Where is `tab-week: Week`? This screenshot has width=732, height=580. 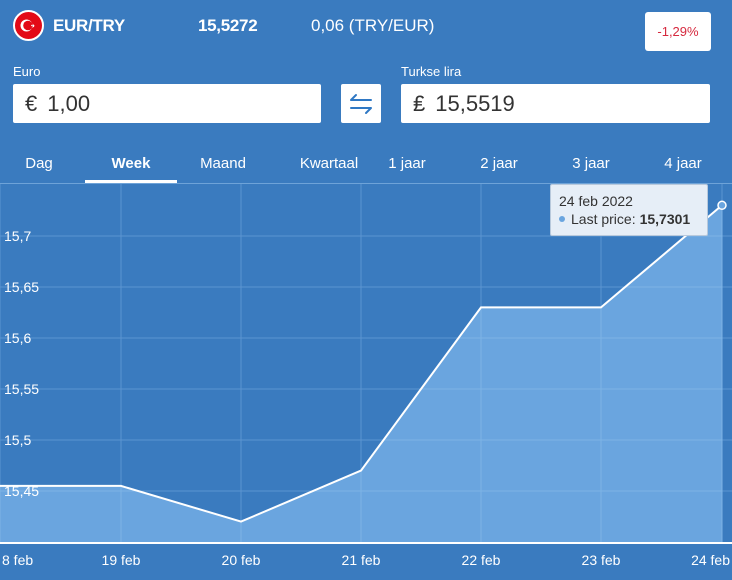
tab-week: Week is located at coordinates (131, 163).